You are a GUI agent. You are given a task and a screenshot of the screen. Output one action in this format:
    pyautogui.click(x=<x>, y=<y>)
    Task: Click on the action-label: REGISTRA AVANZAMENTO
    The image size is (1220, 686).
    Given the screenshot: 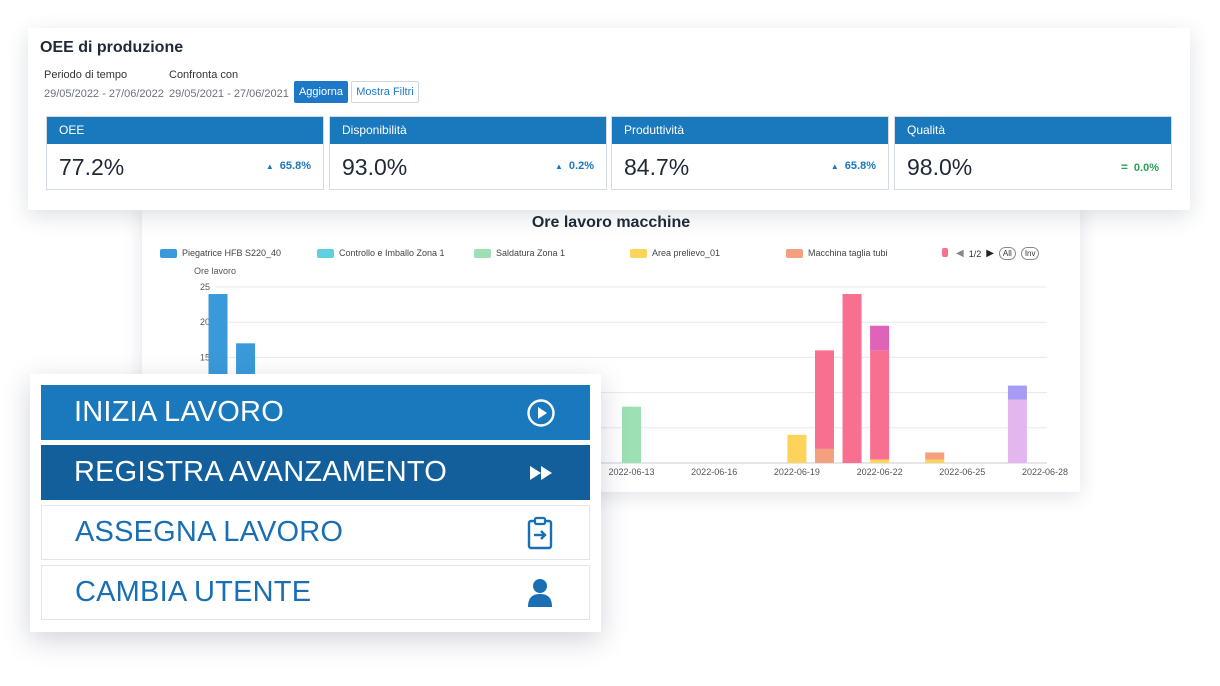 What is the action you would take?
    pyautogui.click(x=261, y=472)
    